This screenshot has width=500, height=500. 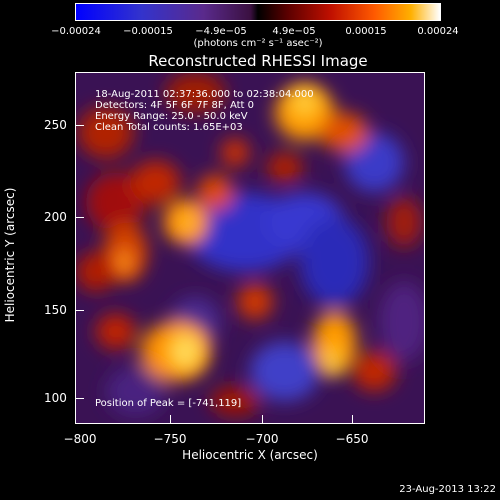 I want to click on x-tick-label: −750, so click(x=170, y=439).